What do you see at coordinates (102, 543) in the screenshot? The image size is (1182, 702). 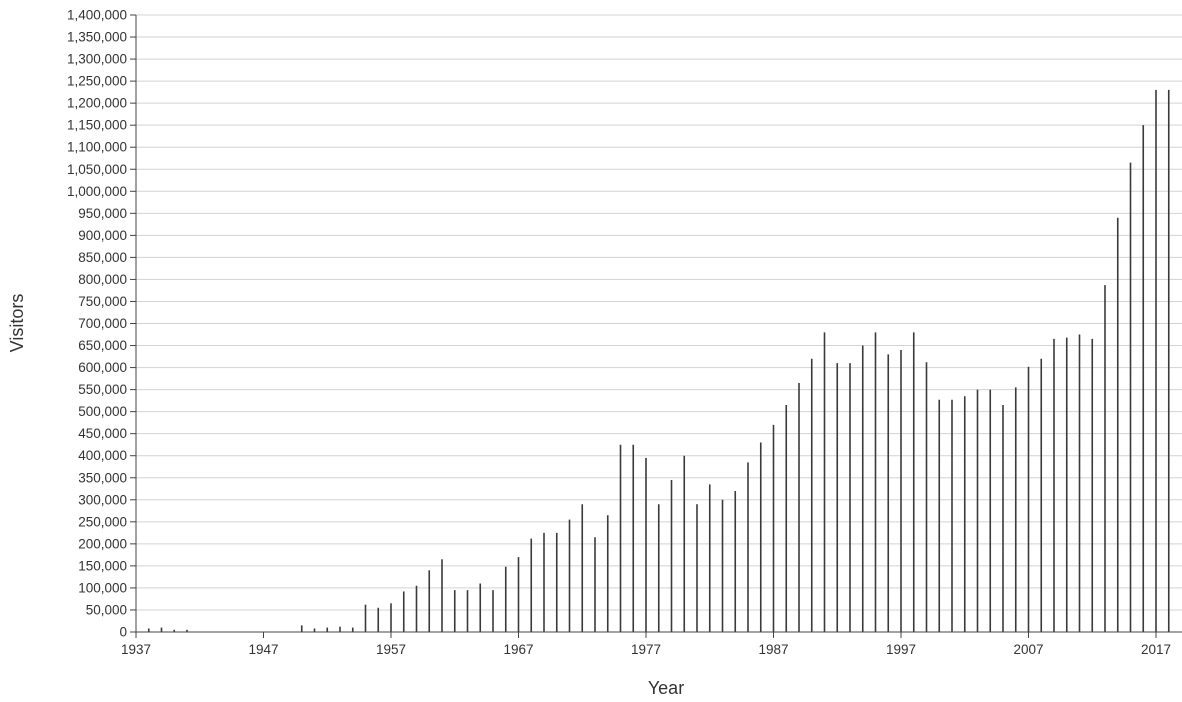 I see `y-tick-label: 200,000` at bounding box center [102, 543].